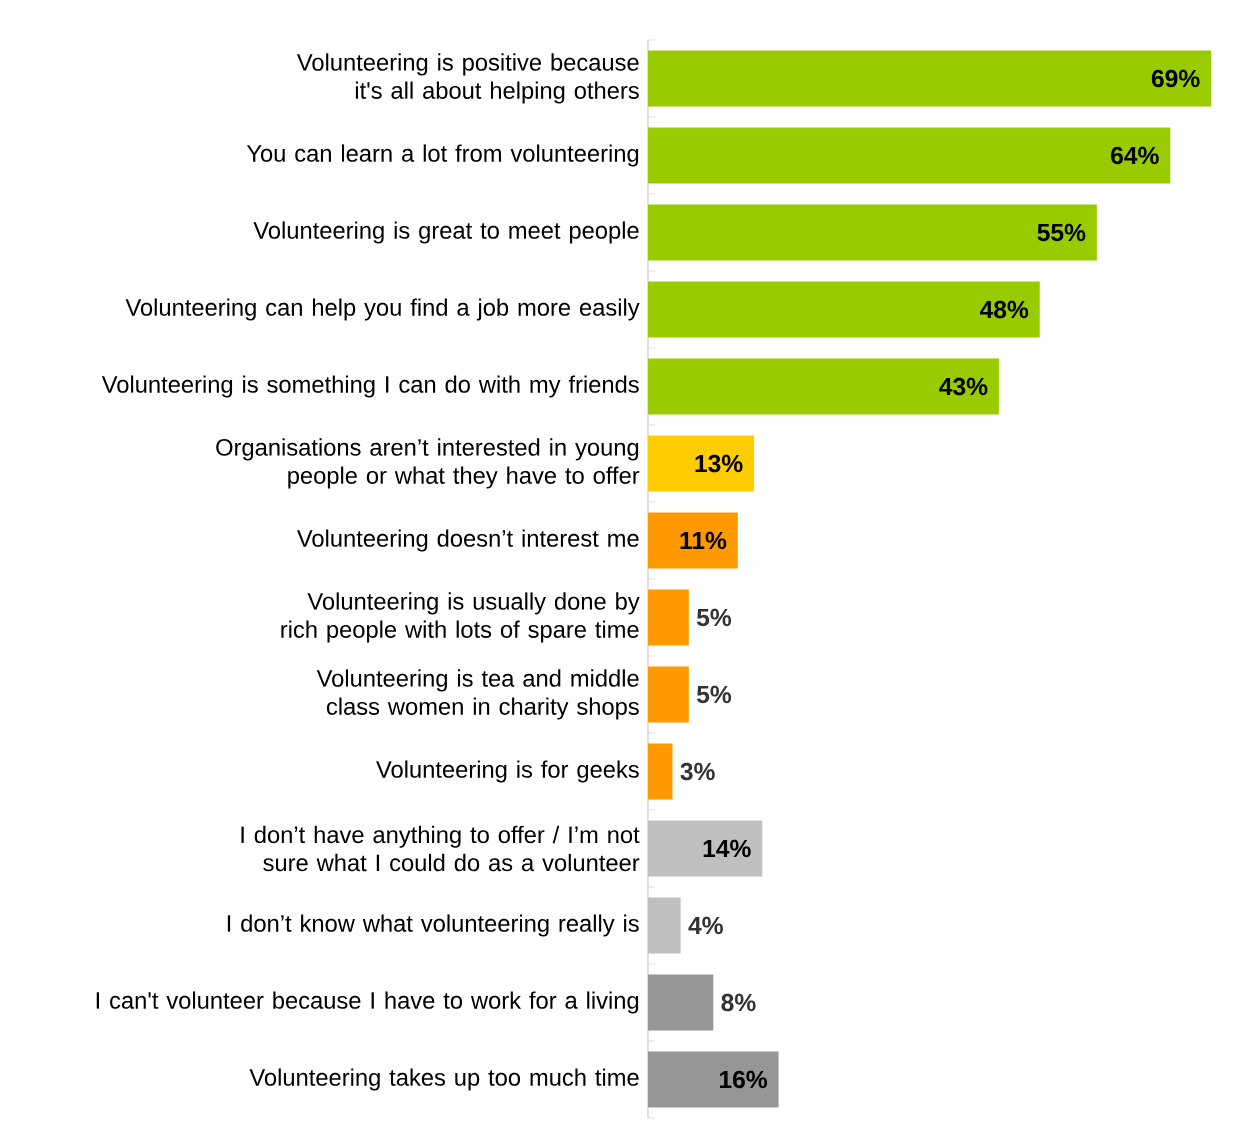 The image size is (1242, 1135). Describe the element at coordinates (433, 925) in the screenshot. I see `y-tick-label: I don’t know what volunteering really is` at that location.